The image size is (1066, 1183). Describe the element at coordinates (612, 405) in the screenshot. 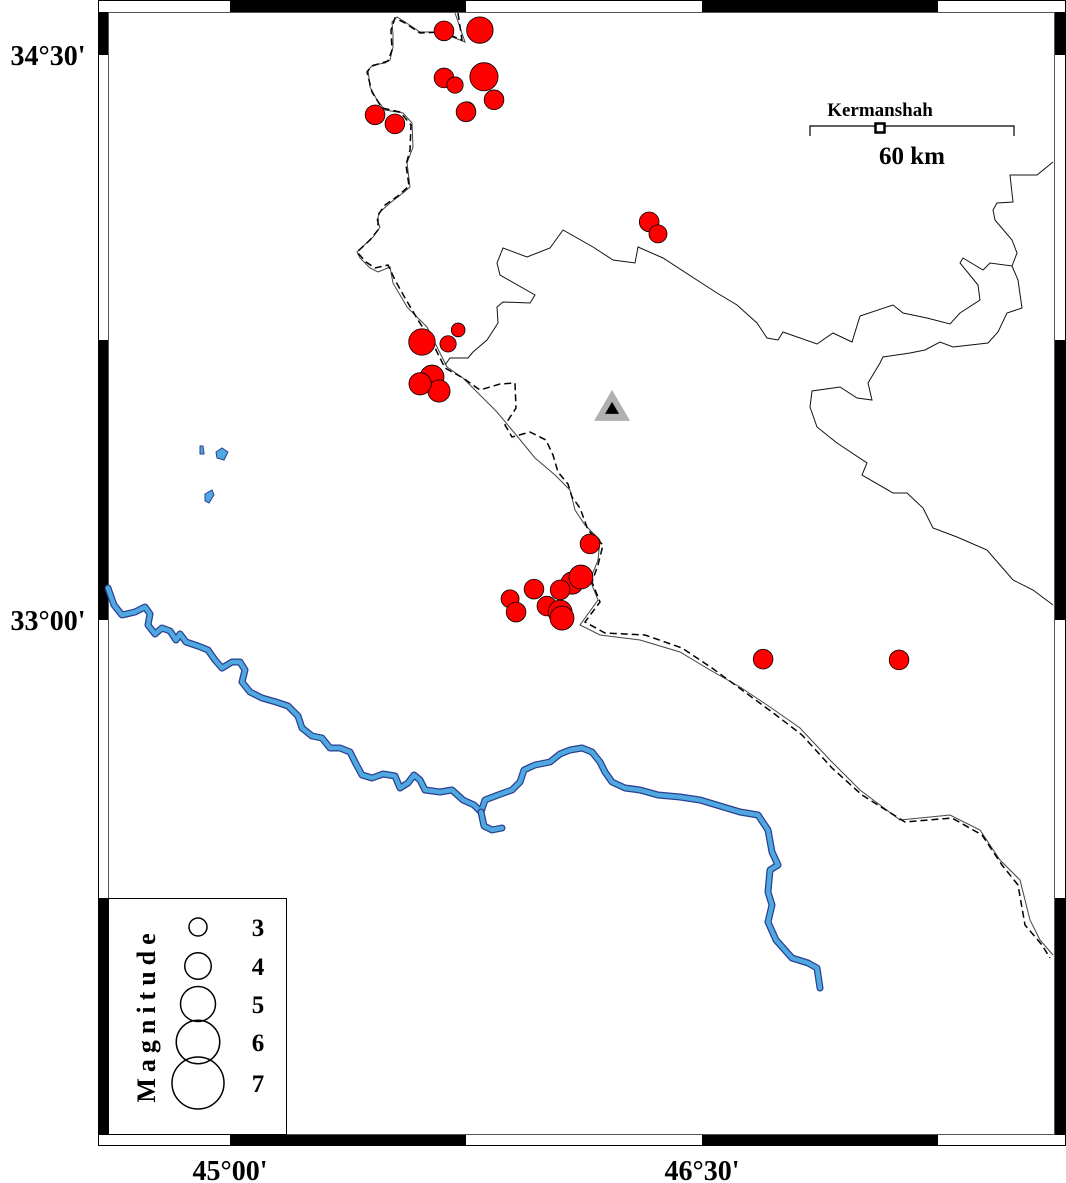

I see `station-triangle-icon` at that location.